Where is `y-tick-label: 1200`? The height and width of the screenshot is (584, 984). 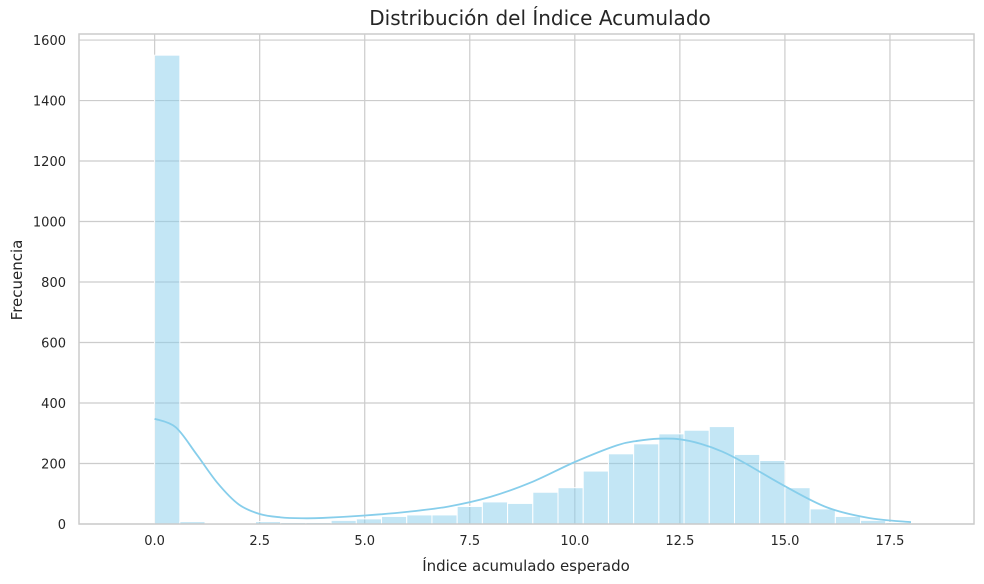 y-tick-label: 1200 is located at coordinates (49, 162).